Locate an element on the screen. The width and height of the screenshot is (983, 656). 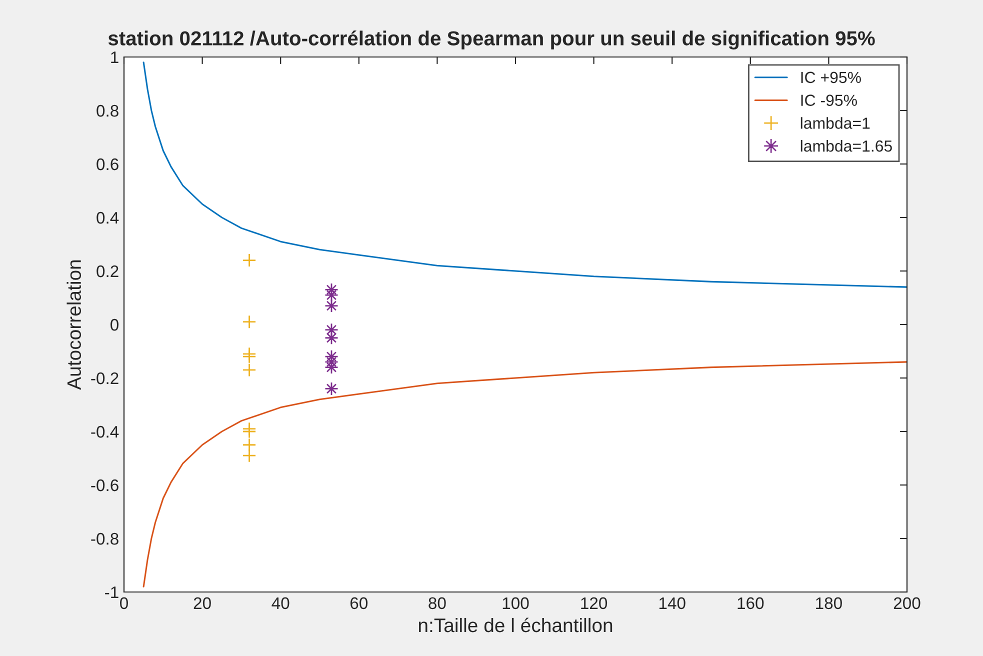
legend-label: lambda=1 is located at coordinates (835, 123).